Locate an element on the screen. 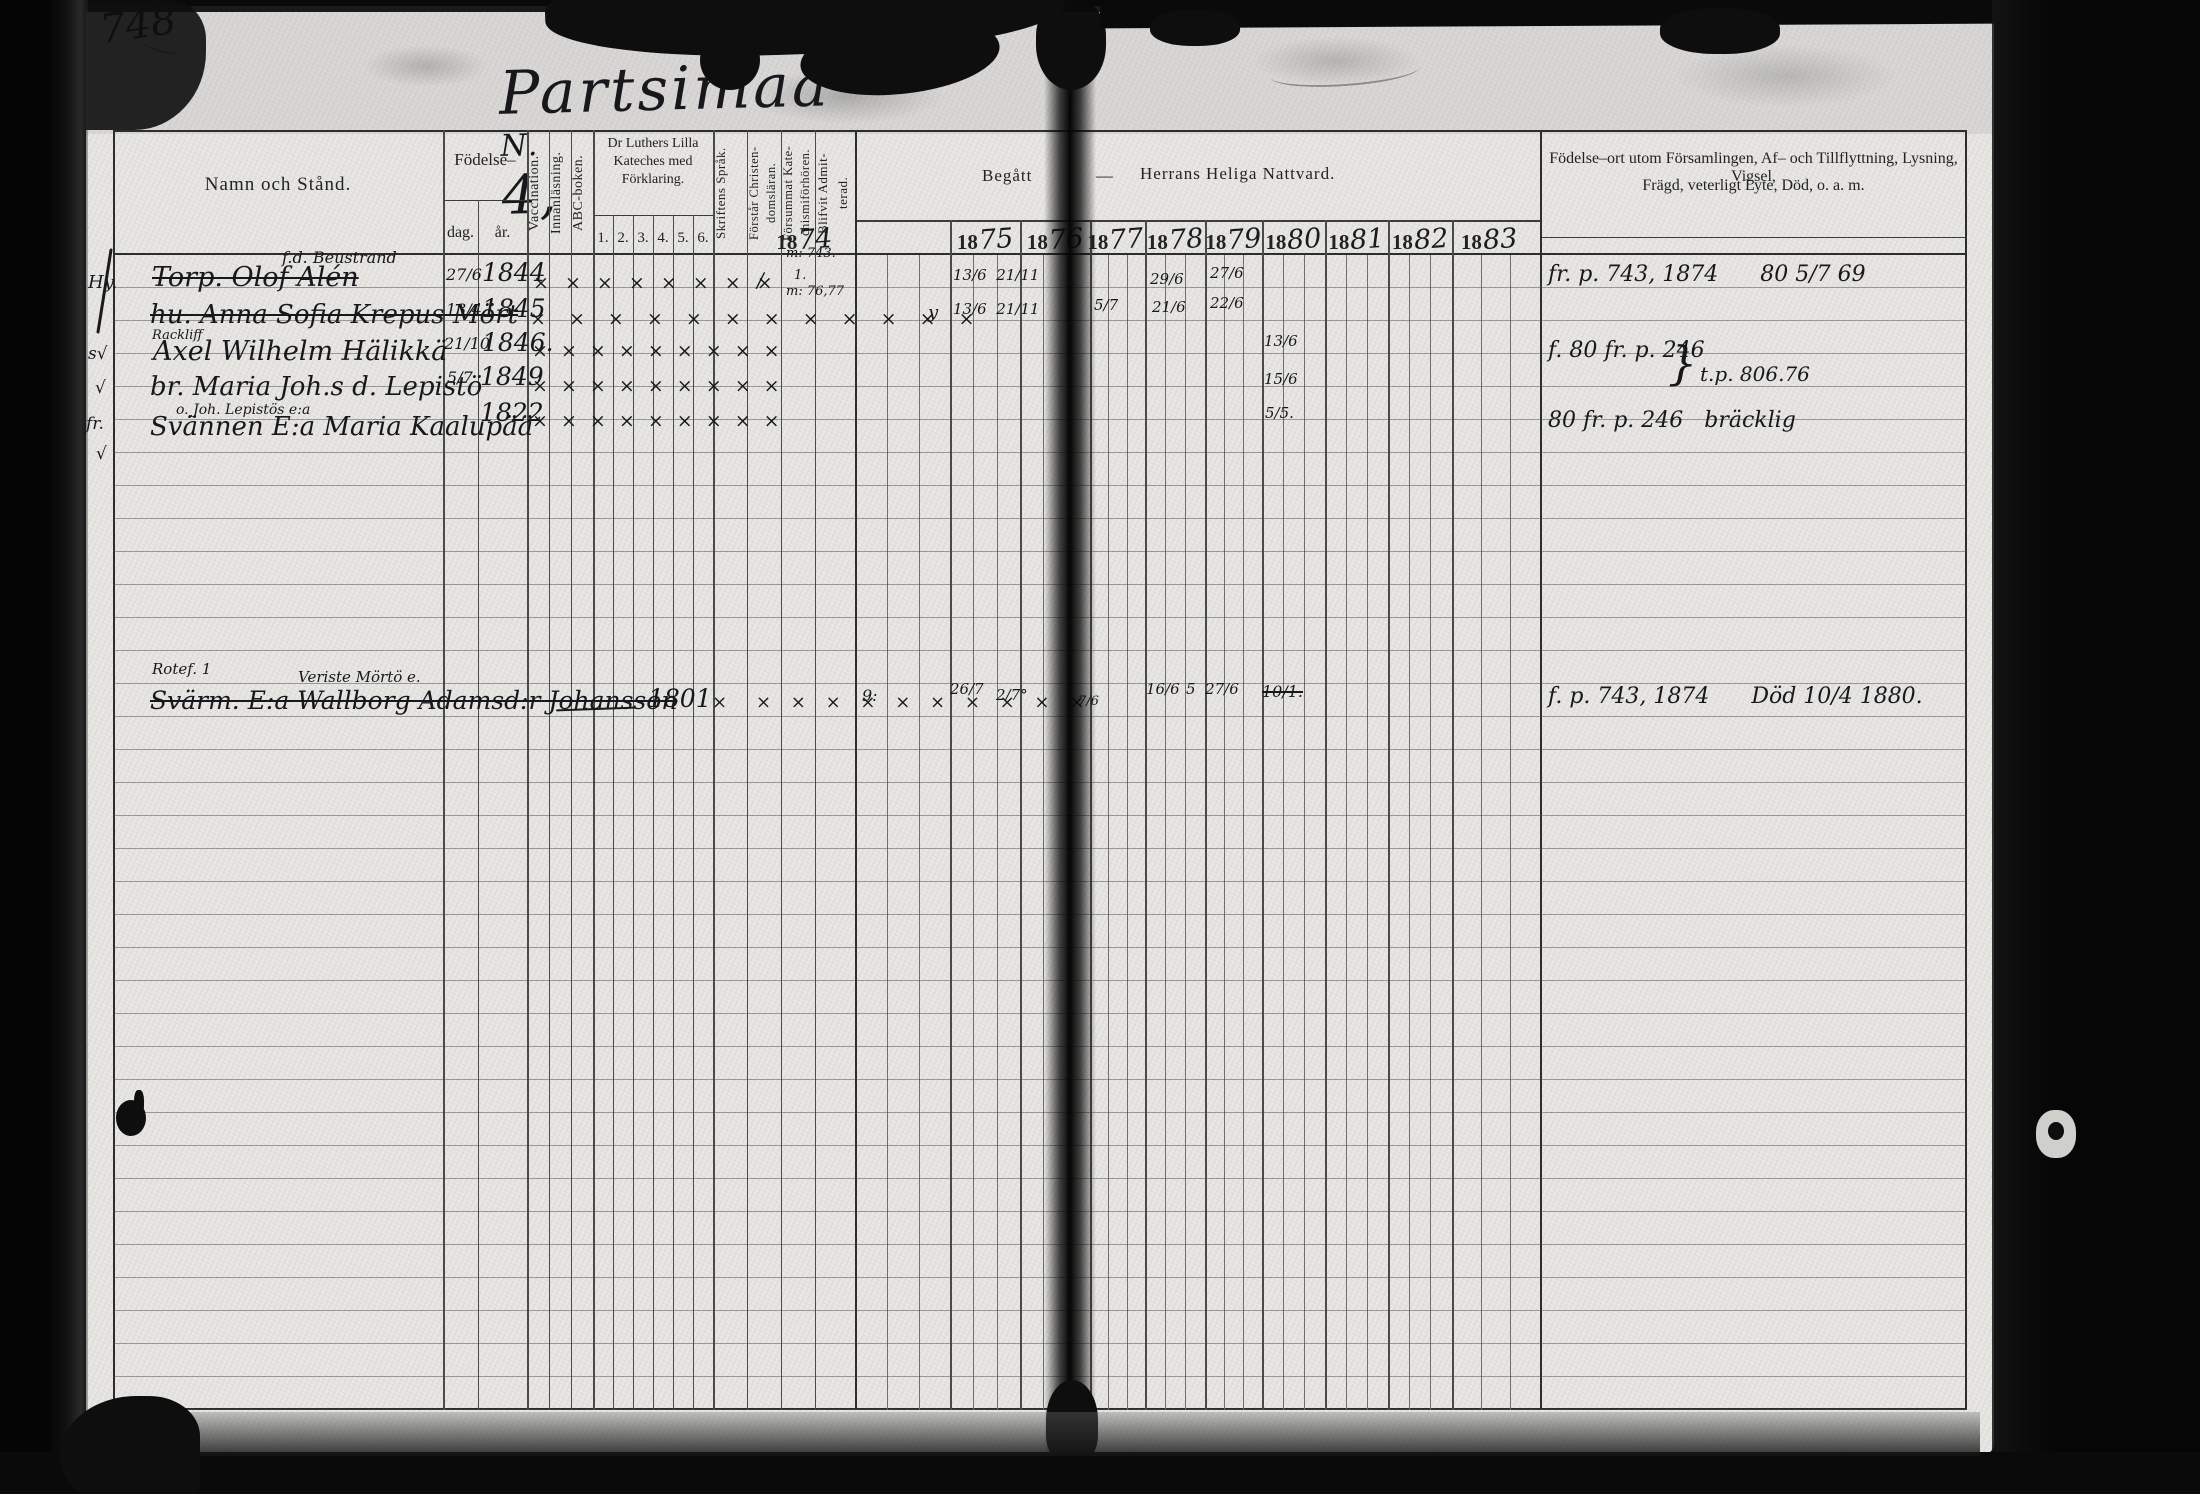 The height and width of the screenshot is (1494, 2200). page-title-main: Partsimaa is located at coordinates (665, 89).